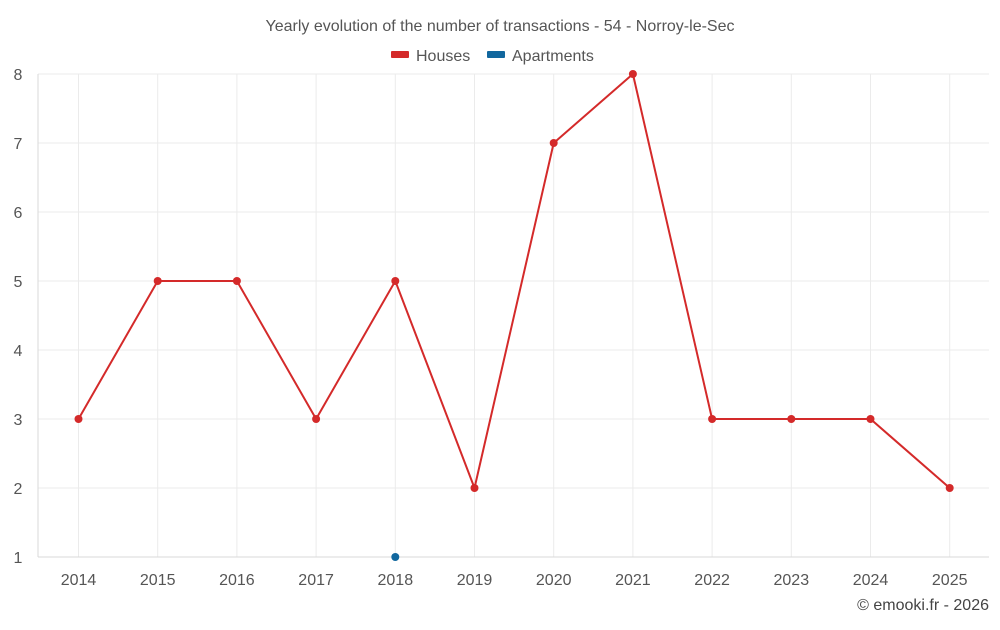 The image size is (1000, 630). What do you see at coordinates (18, 420) in the screenshot?
I see `y-tick-label: 3` at bounding box center [18, 420].